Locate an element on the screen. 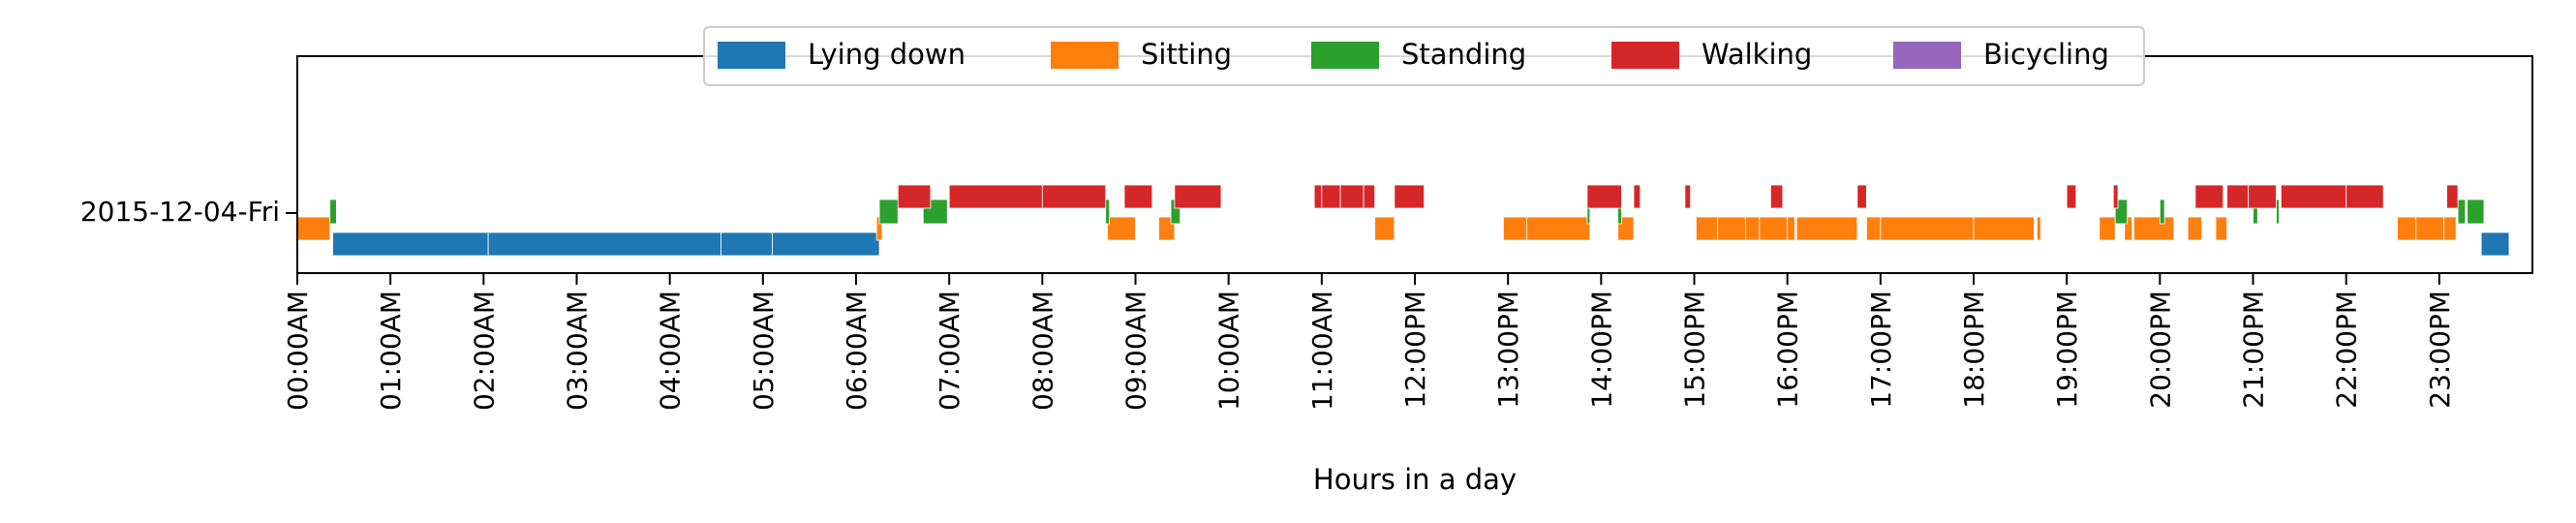  x-tick-label: 22:00PM is located at coordinates (2347, 350).